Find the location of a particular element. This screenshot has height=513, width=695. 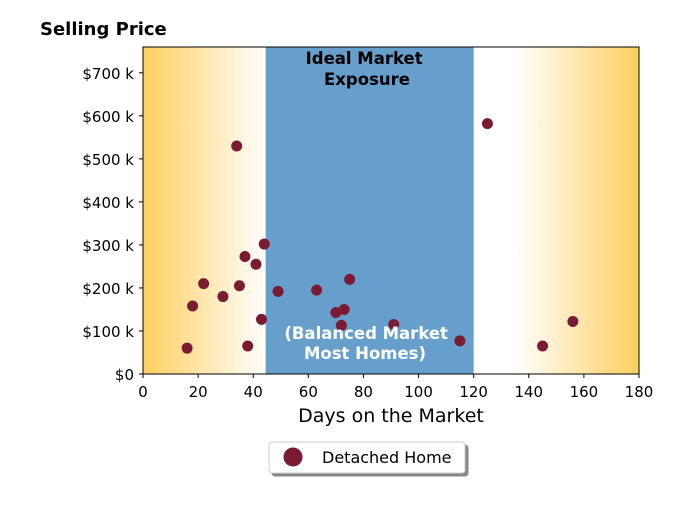

x-tick-label: 20 is located at coordinates (198, 392).